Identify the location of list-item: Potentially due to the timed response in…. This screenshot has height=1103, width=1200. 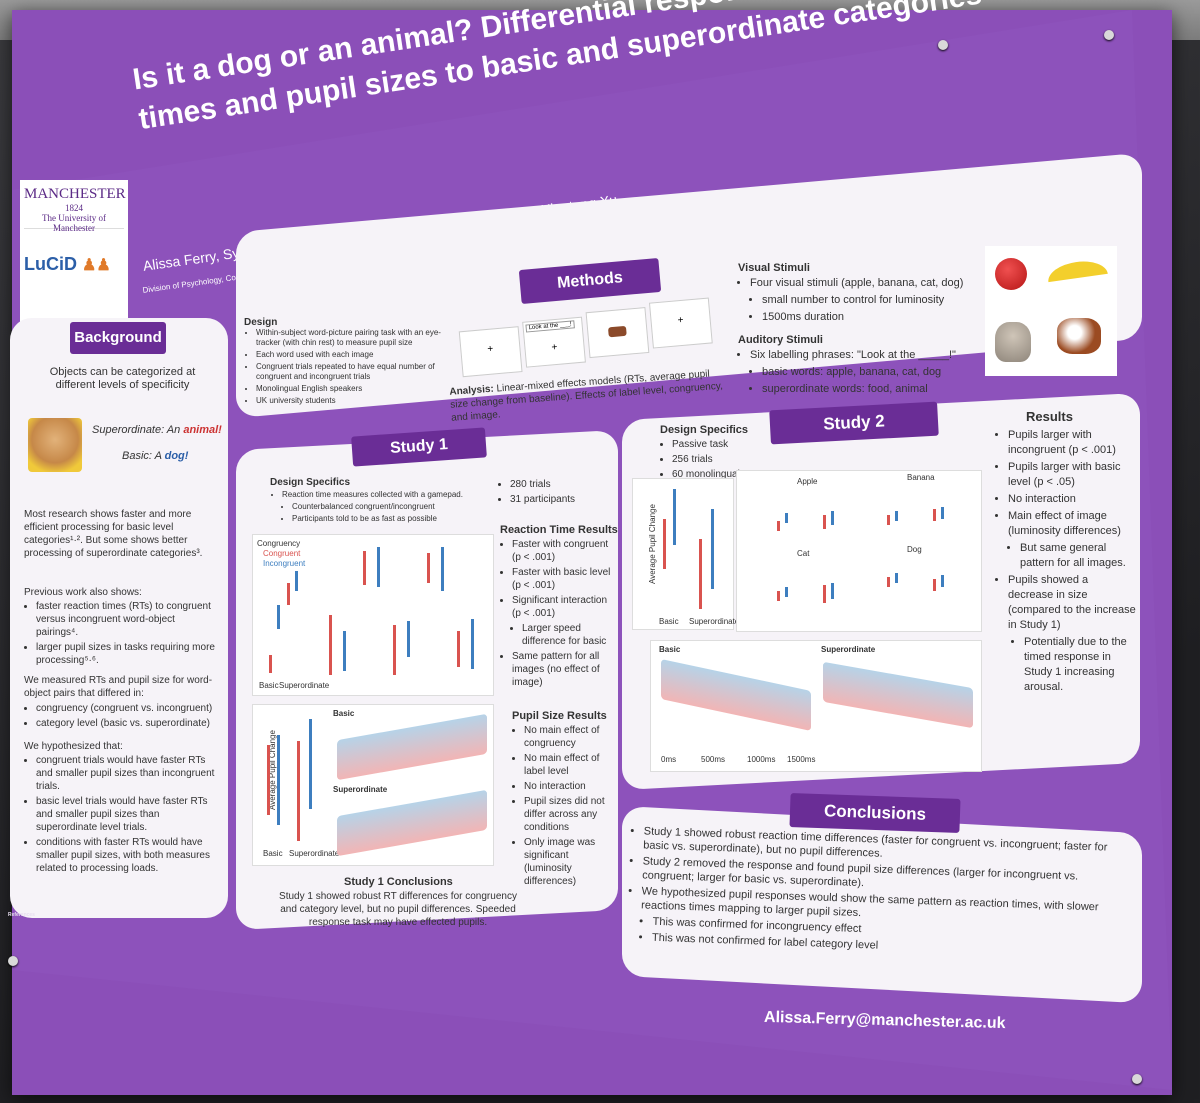
(1080, 665).